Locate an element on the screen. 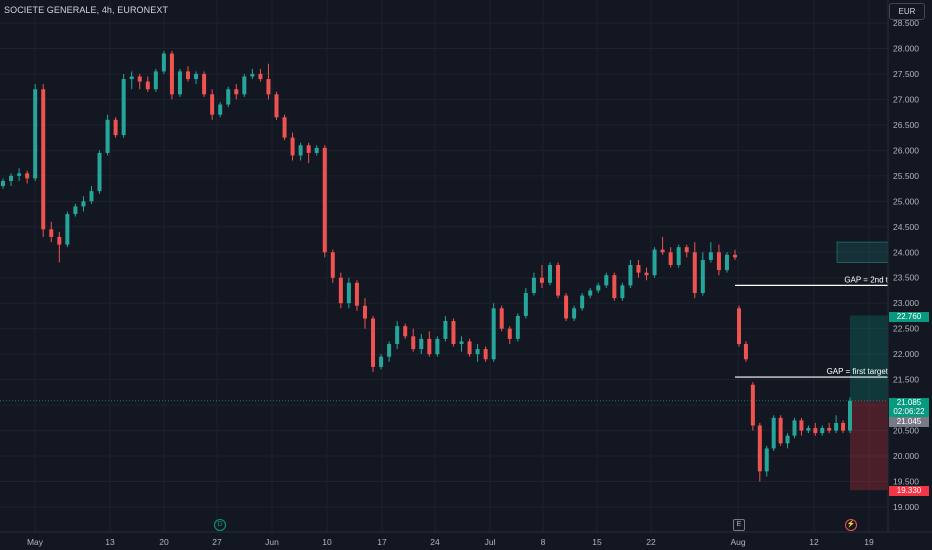 This screenshot has width=932, height=550. position-profit-zone is located at coordinates (869, 358).